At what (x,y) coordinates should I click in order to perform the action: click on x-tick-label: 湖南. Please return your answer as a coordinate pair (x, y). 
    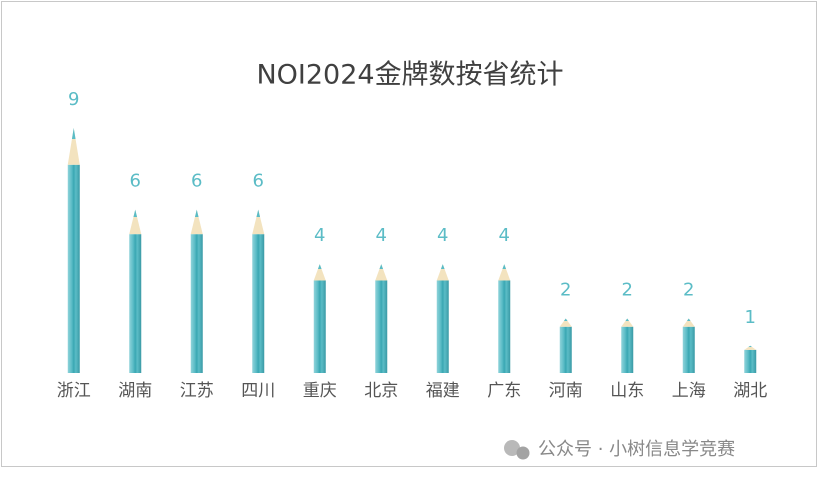
    Looking at the image, I should click on (135, 391).